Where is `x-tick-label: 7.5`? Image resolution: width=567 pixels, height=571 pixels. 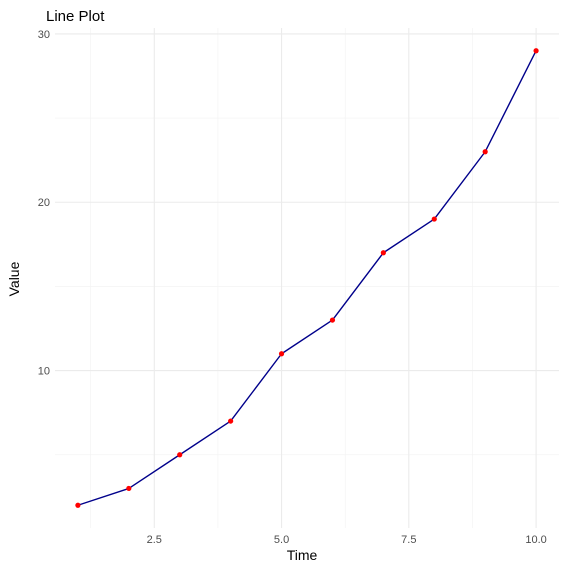
x-tick-label: 7.5 is located at coordinates (408, 540).